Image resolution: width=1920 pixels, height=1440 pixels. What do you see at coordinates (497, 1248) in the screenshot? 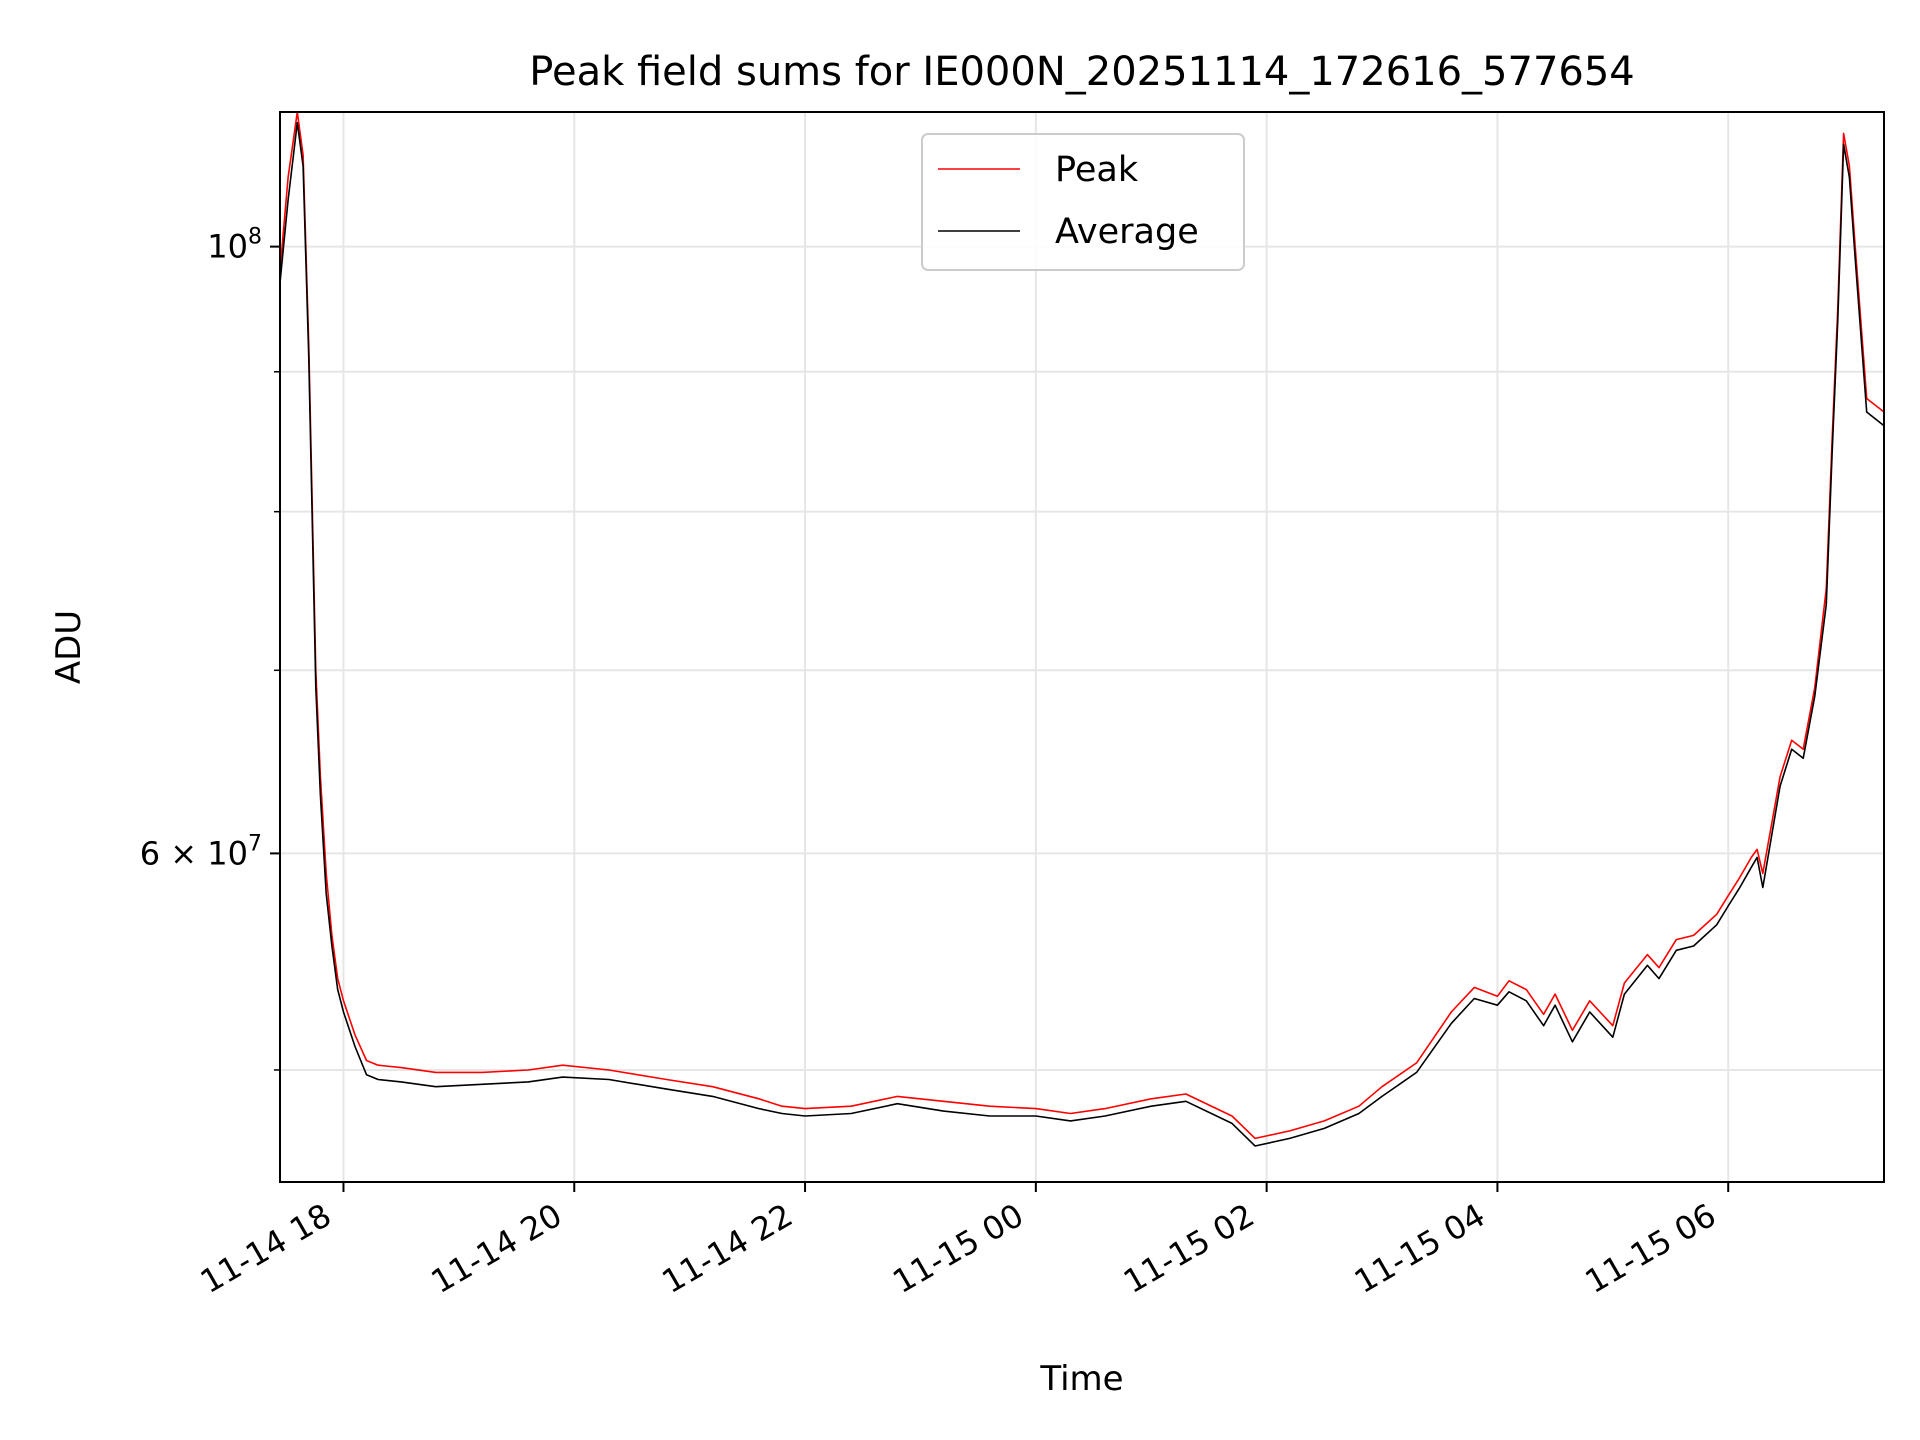
I see `x-tick-label: 11-14 20` at bounding box center [497, 1248].